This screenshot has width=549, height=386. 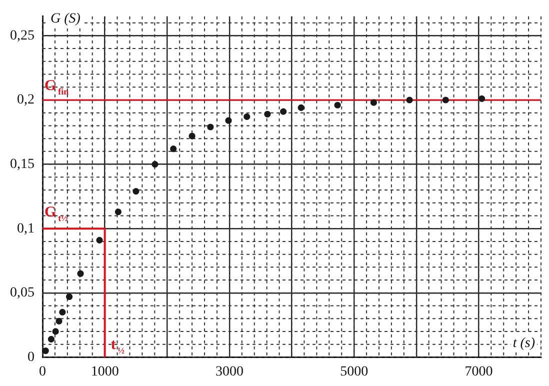 I want to click on y-tick-label: 0,05, so click(x=22, y=293).